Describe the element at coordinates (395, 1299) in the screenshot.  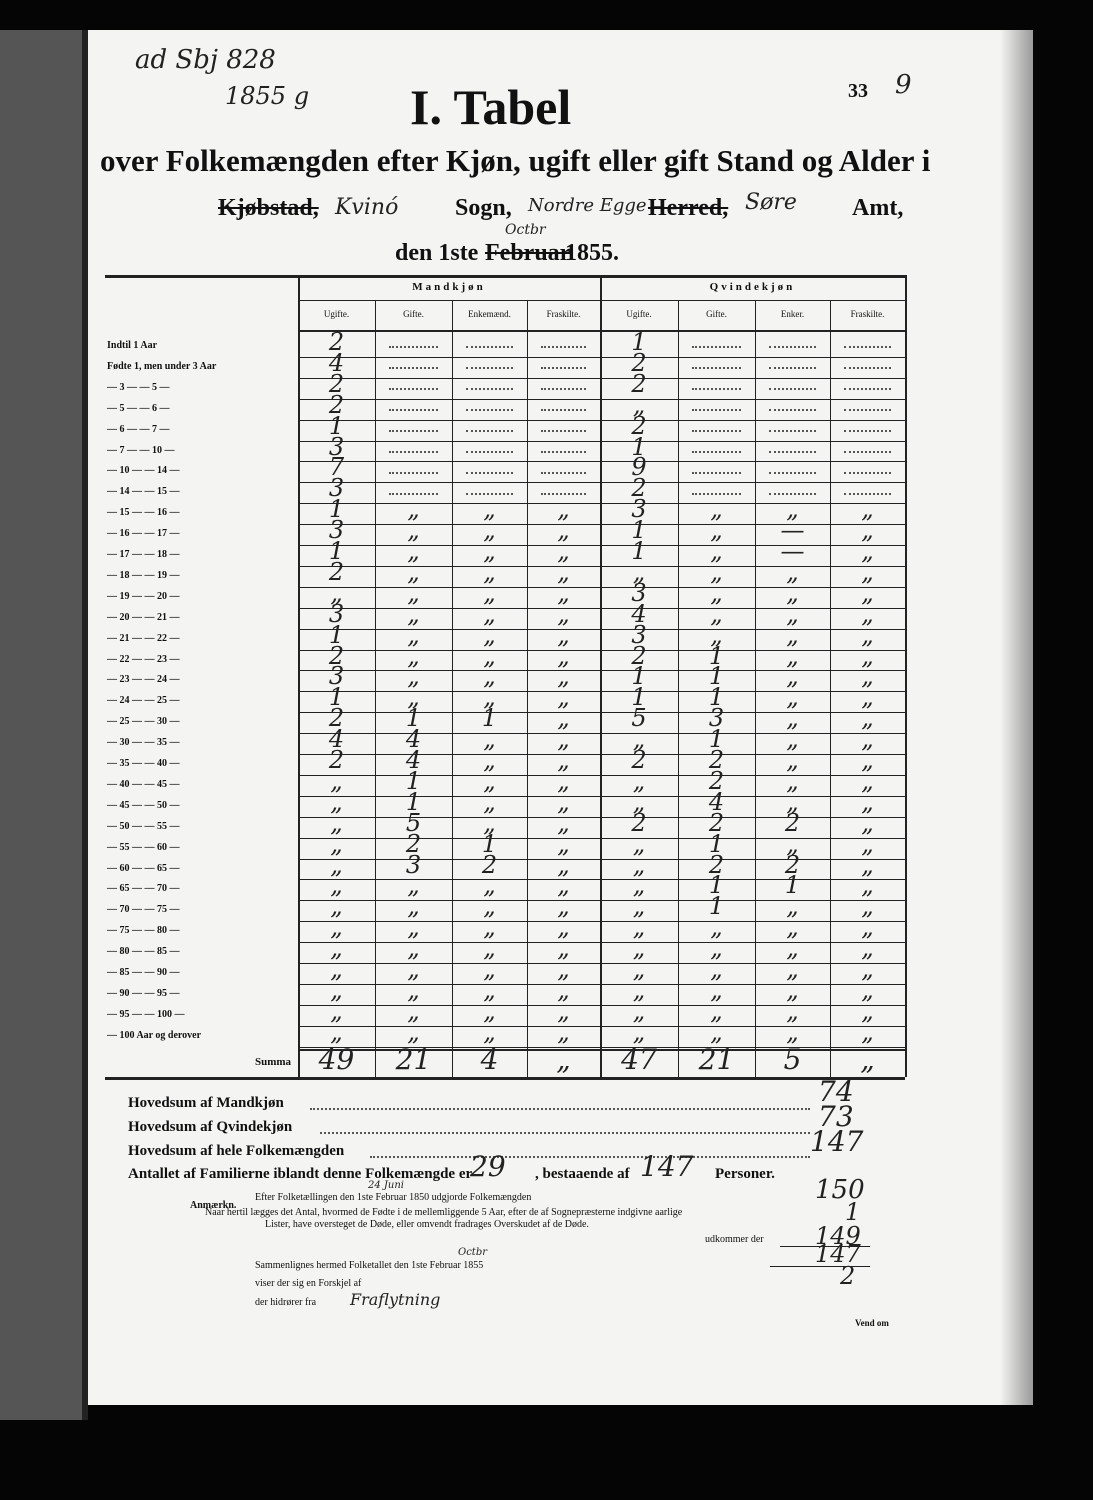
I see `remark-cause: Fraflytning` at that location.